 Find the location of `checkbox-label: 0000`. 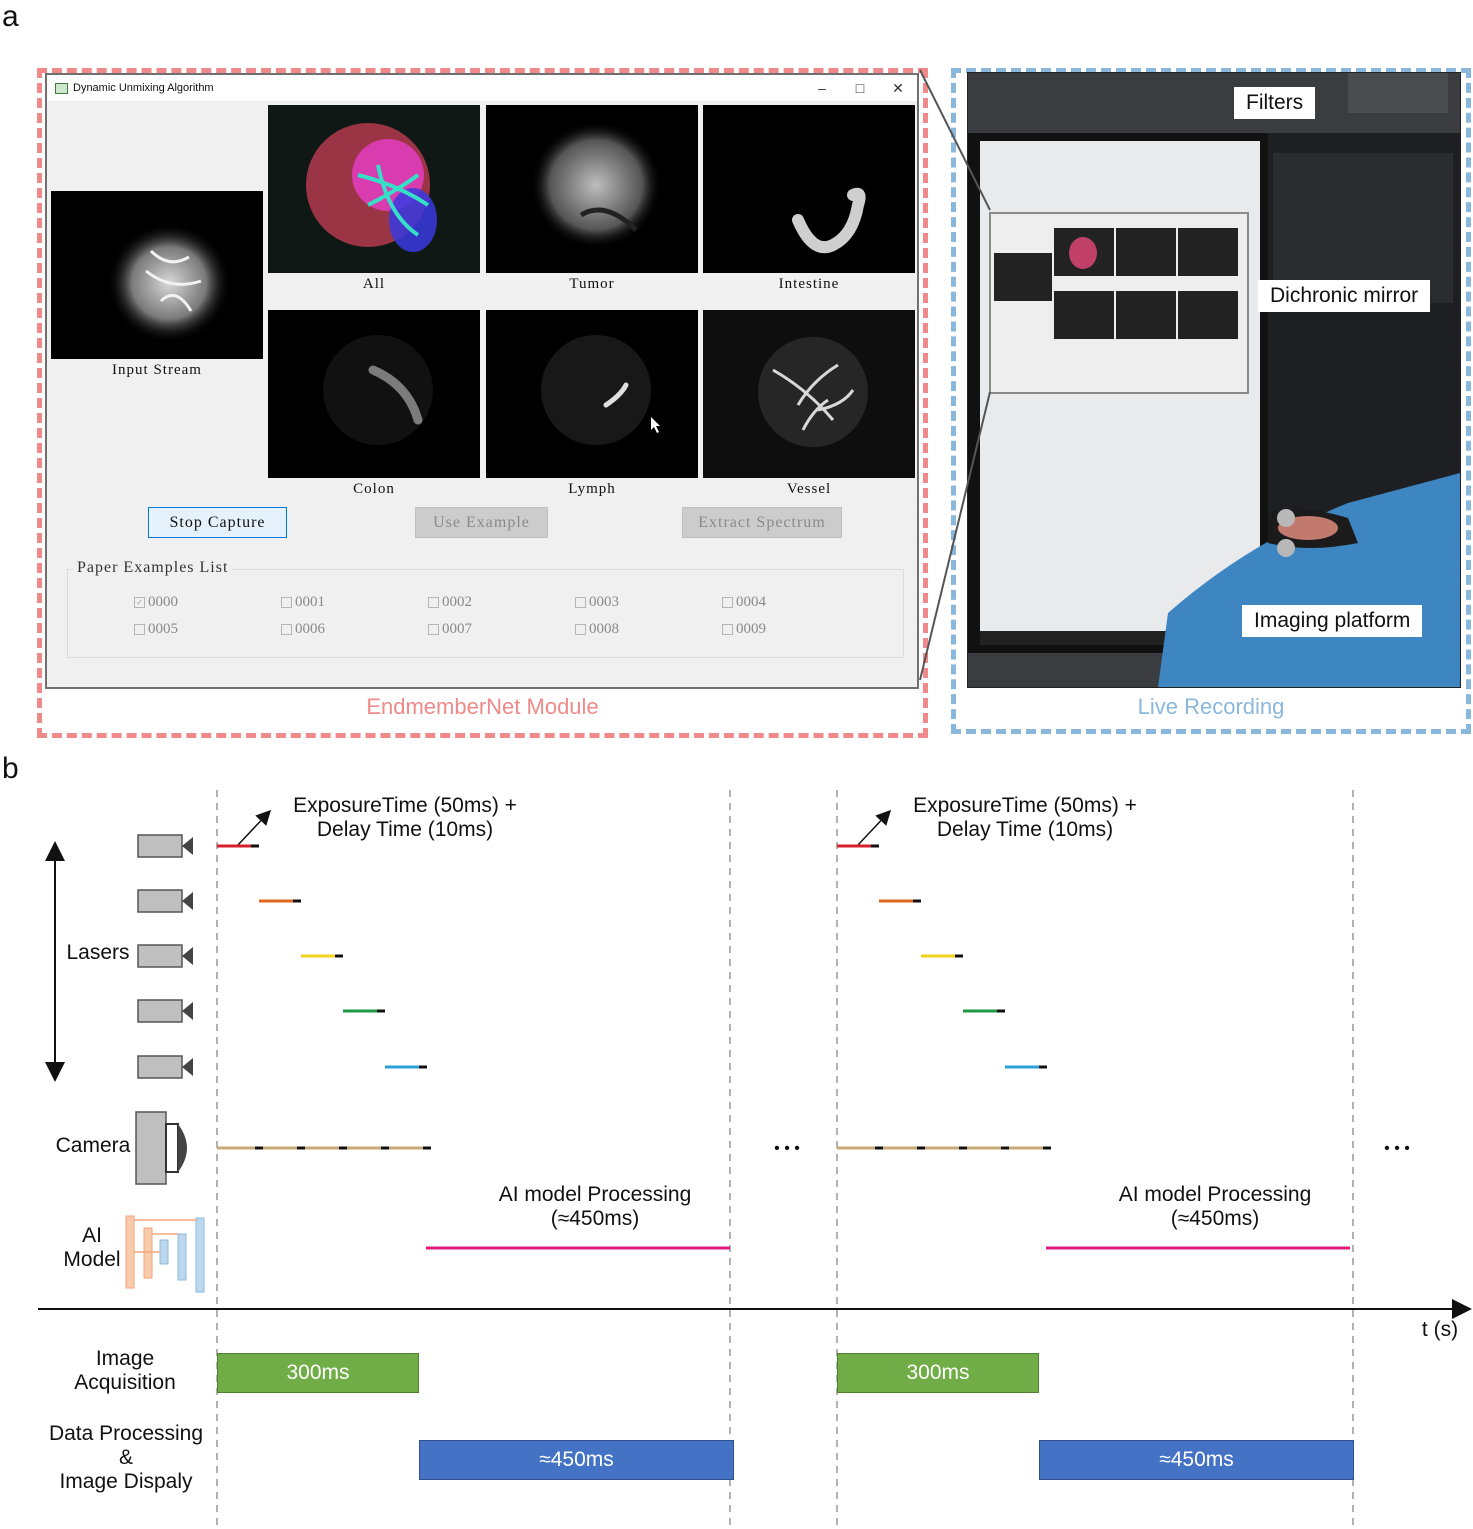

checkbox-label: 0000 is located at coordinates (163, 602).